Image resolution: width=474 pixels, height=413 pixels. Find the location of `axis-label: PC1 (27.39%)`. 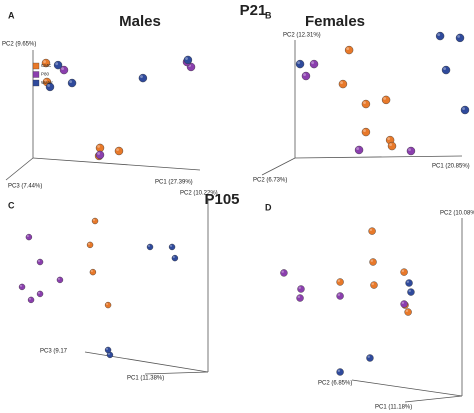

axis-label: PC1 (27.39%) is located at coordinates (174, 183).